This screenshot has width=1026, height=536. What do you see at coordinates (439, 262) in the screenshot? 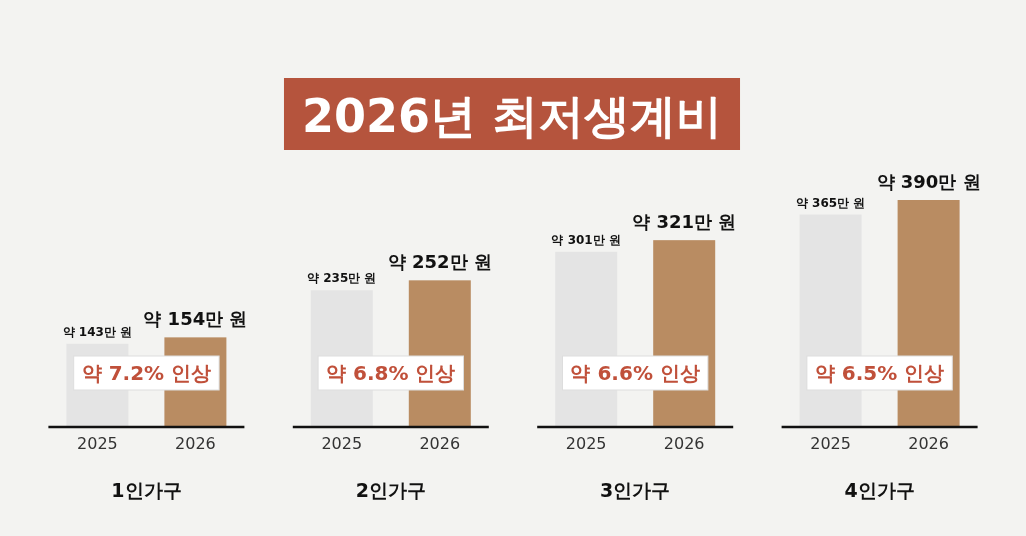
I see `data-label: 약 252만 원` at bounding box center [439, 262].